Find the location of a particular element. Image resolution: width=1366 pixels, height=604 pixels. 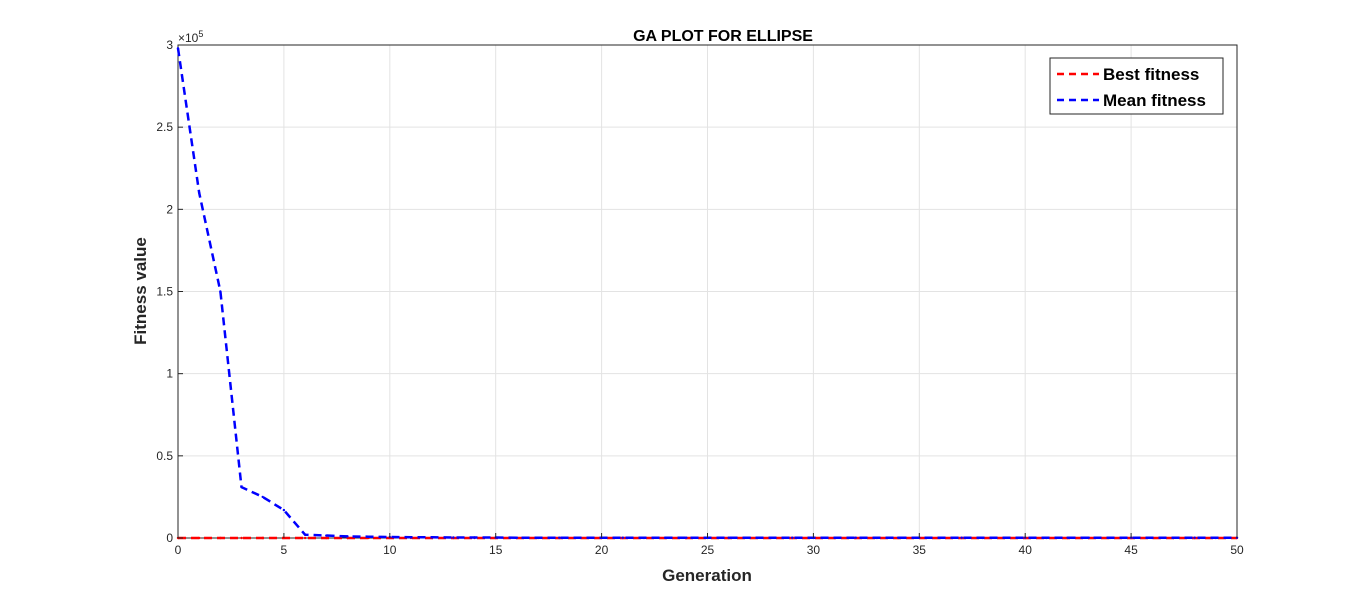

y-tick-label: 1 is located at coordinates (169, 374).